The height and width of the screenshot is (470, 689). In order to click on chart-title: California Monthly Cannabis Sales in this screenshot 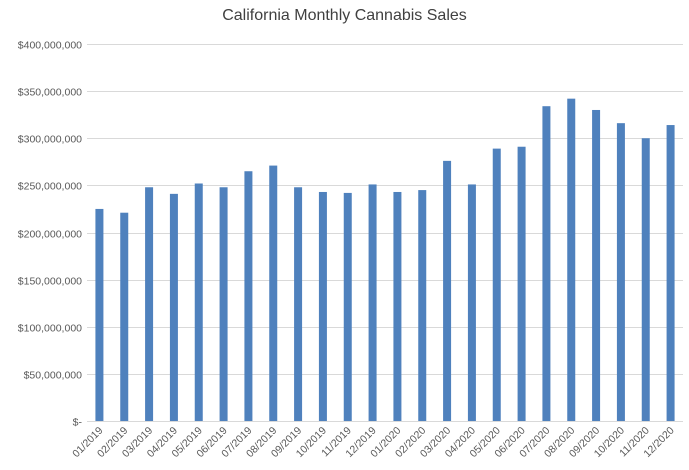, I will do `click(344, 15)`.